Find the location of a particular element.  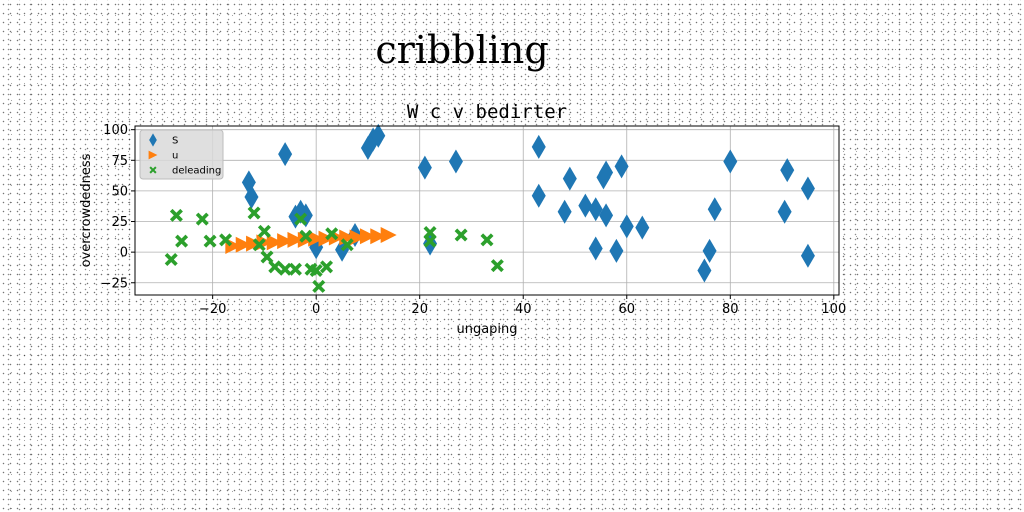

legend-box is located at coordinates (181, 154).